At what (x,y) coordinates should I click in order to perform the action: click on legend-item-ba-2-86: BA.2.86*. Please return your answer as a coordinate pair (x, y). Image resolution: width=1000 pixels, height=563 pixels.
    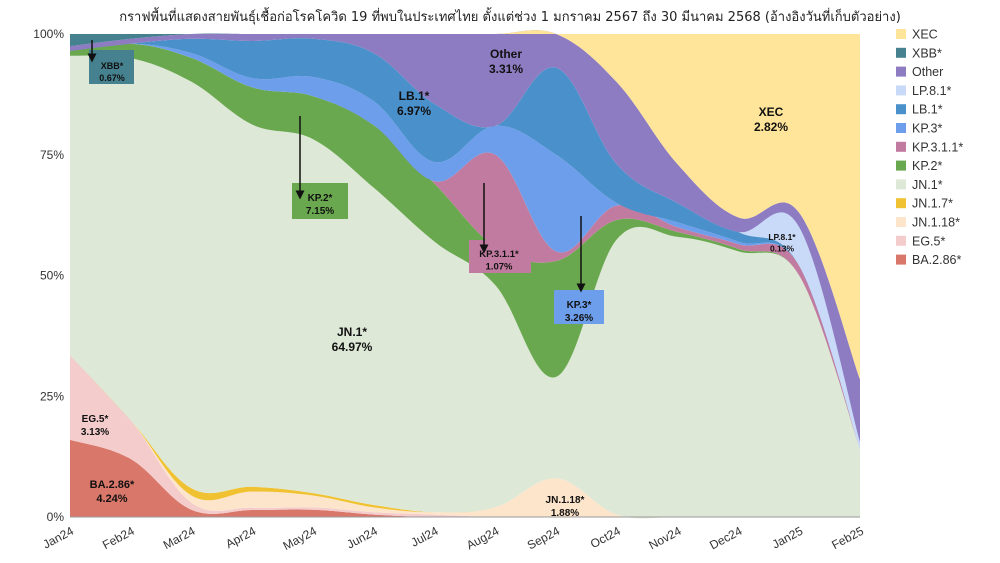
    Looking at the image, I should click on (928, 260).